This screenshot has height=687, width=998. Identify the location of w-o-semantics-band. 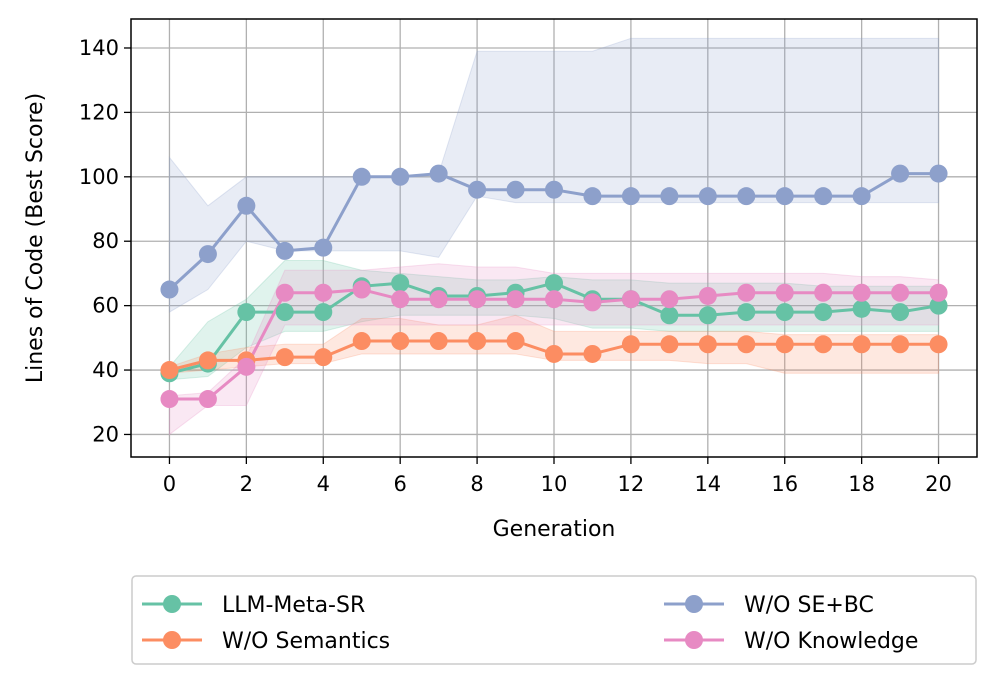
(554, 344).